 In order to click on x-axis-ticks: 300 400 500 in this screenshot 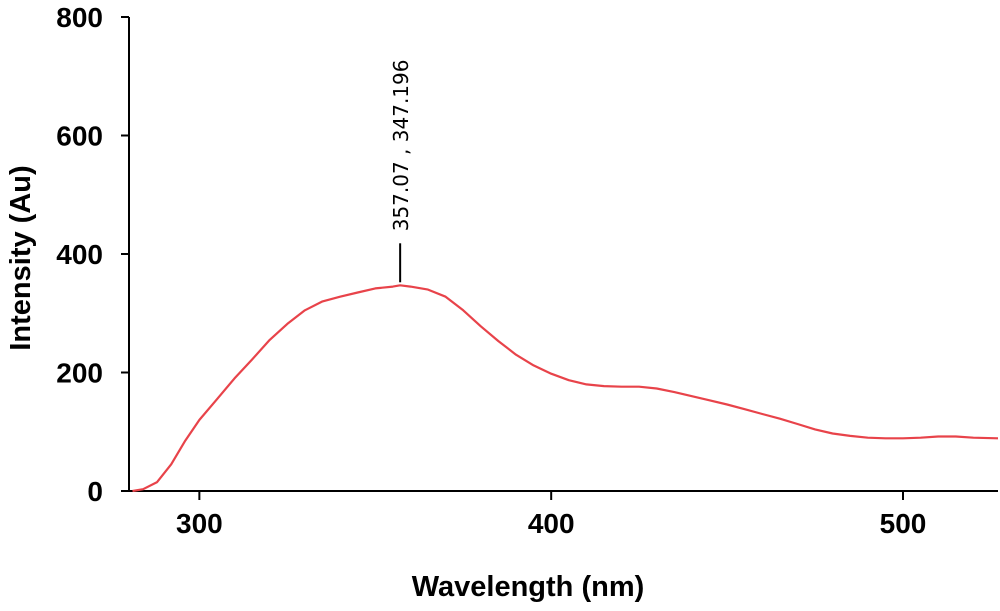, I will do `click(551, 515)`.